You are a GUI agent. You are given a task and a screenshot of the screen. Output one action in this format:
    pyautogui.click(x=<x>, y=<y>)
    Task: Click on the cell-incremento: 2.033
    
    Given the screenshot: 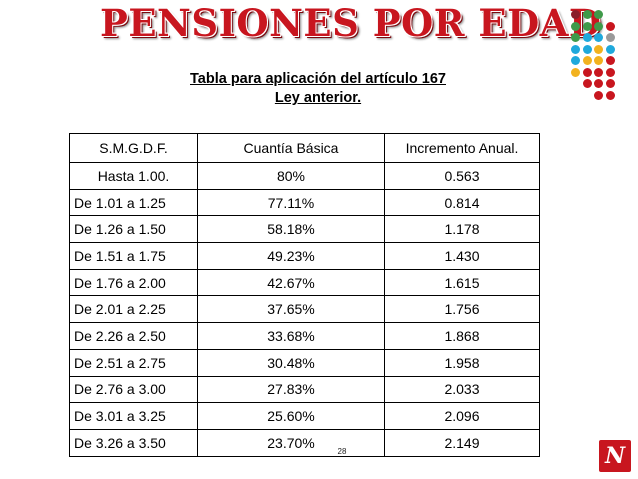 What is the action you would take?
    pyautogui.click(x=462, y=389)
    